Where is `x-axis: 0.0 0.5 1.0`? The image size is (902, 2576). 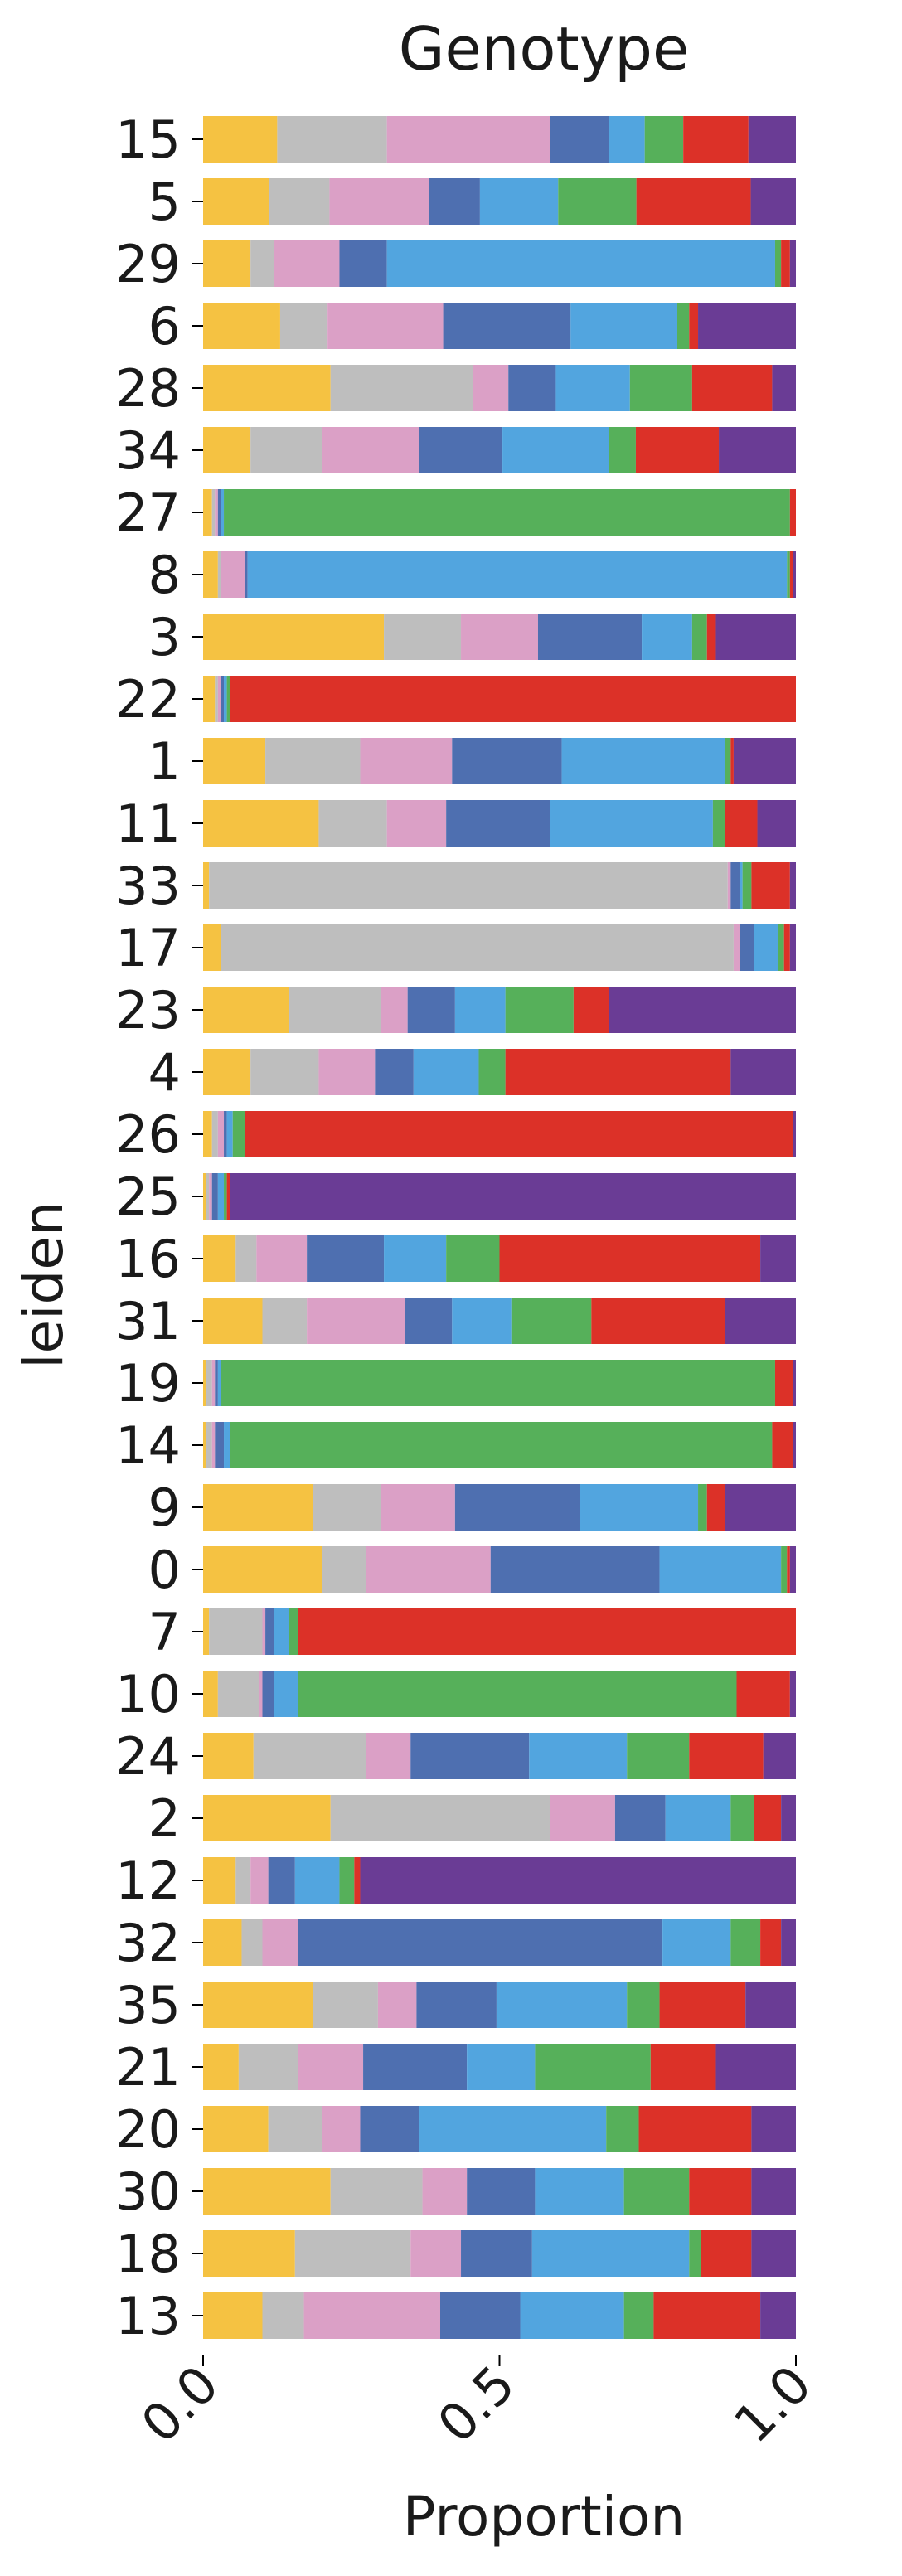 x-axis: 0.0 0.5 1.0 is located at coordinates (476, 2404).